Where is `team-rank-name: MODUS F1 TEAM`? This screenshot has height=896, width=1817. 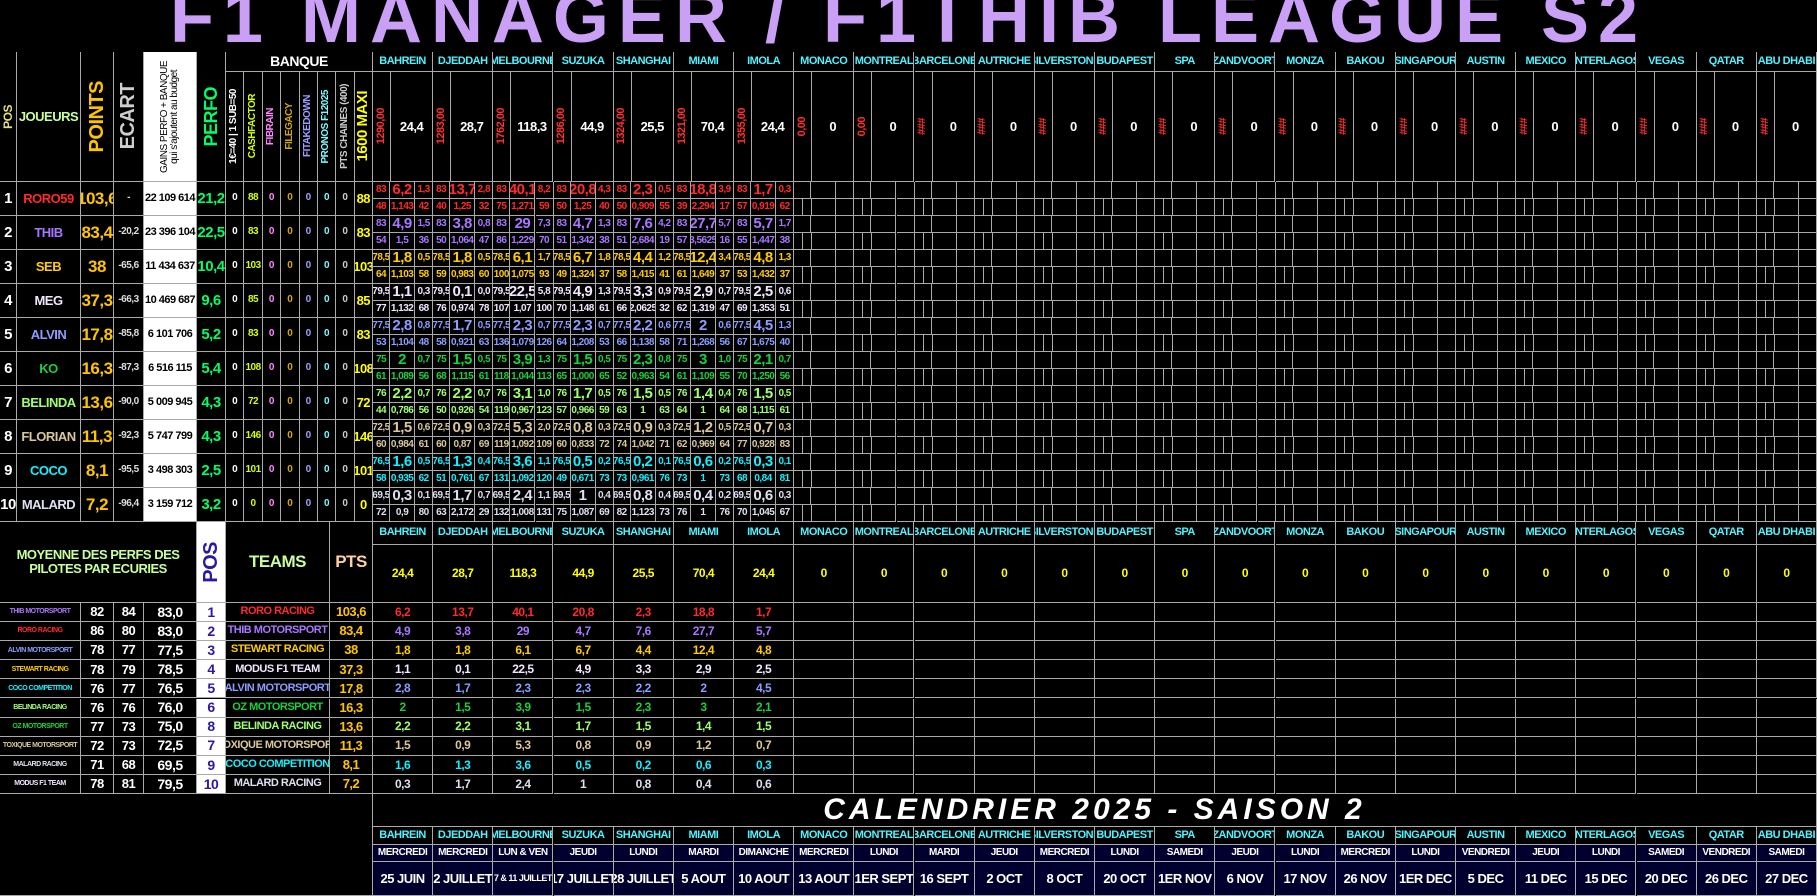
team-rank-name: MODUS F1 TEAM is located at coordinates (278, 670).